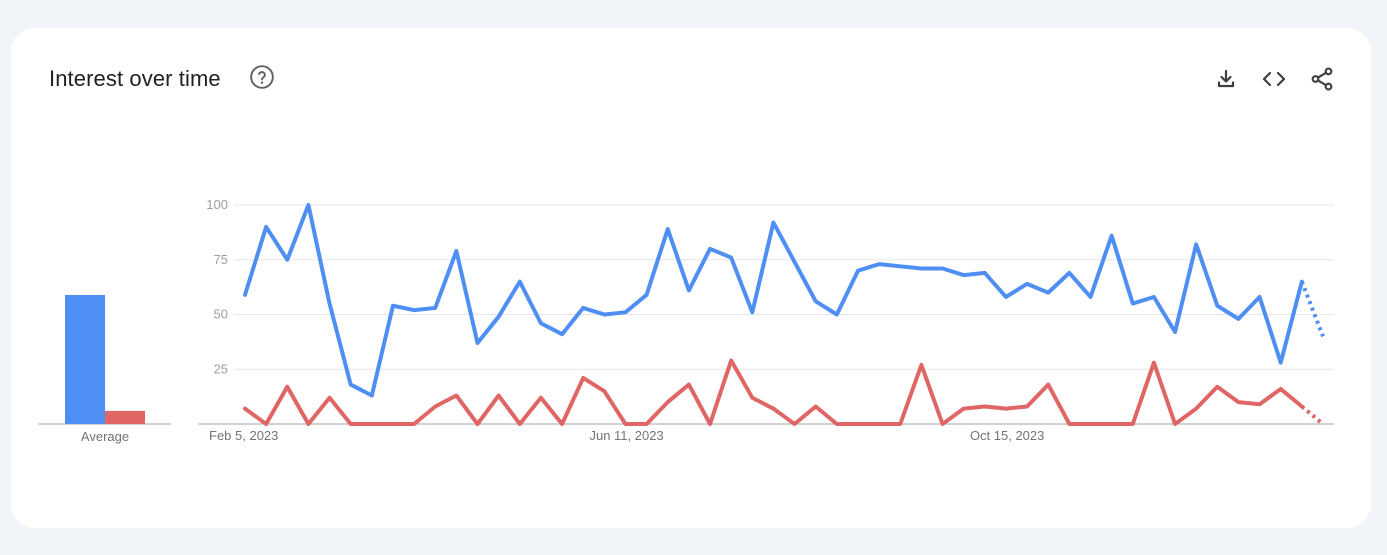  I want to click on x-tick-label-2: Jun 11, 2023, so click(626, 435).